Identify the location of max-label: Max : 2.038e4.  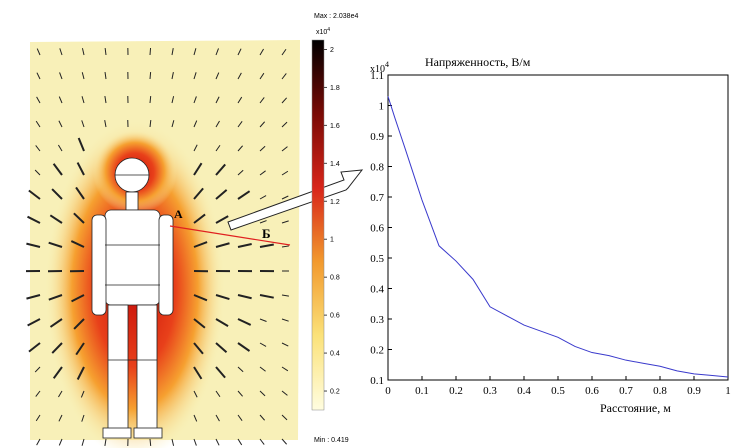
(336, 16).